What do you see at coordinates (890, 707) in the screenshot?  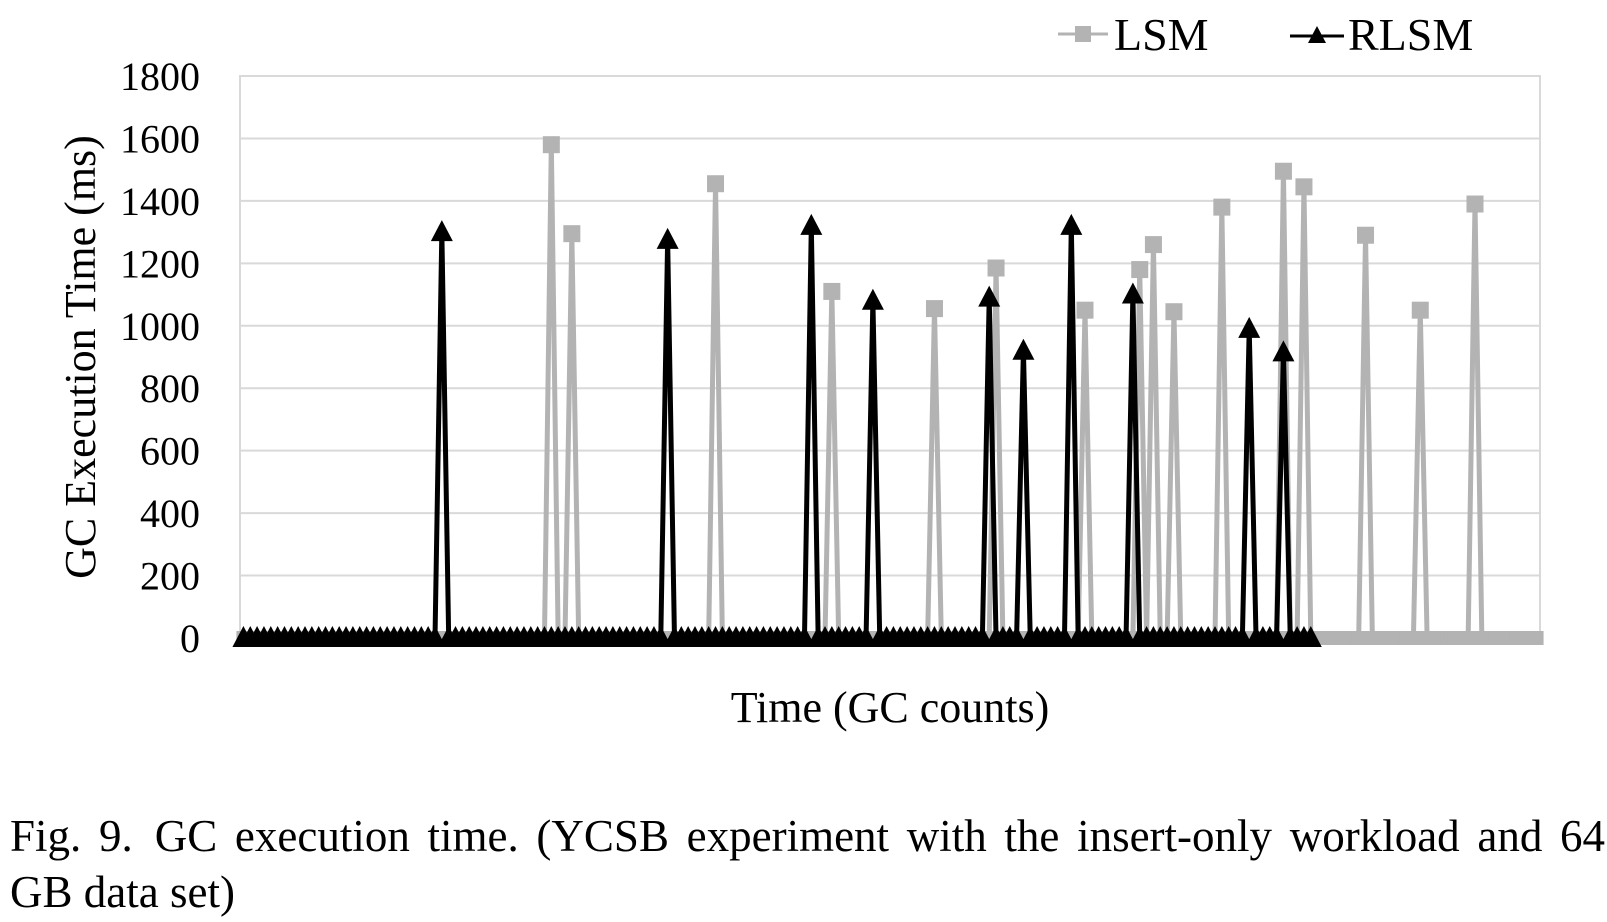 I see `x-axis-title: Time (GC counts)` at bounding box center [890, 707].